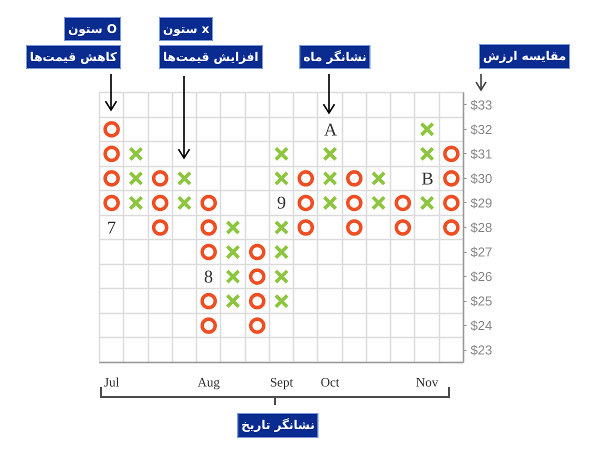 The image size is (589, 454). I want to click on annotation: A, so click(330, 130).